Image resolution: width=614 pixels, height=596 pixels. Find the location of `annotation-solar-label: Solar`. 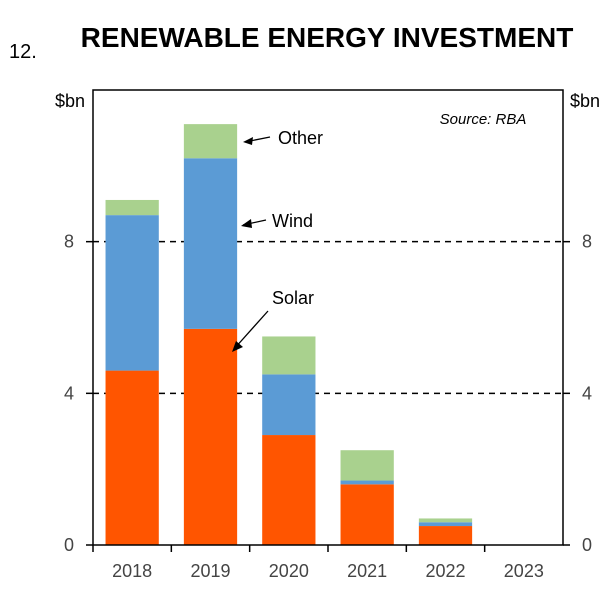

annotation-solar-label: Solar is located at coordinates (293, 298).